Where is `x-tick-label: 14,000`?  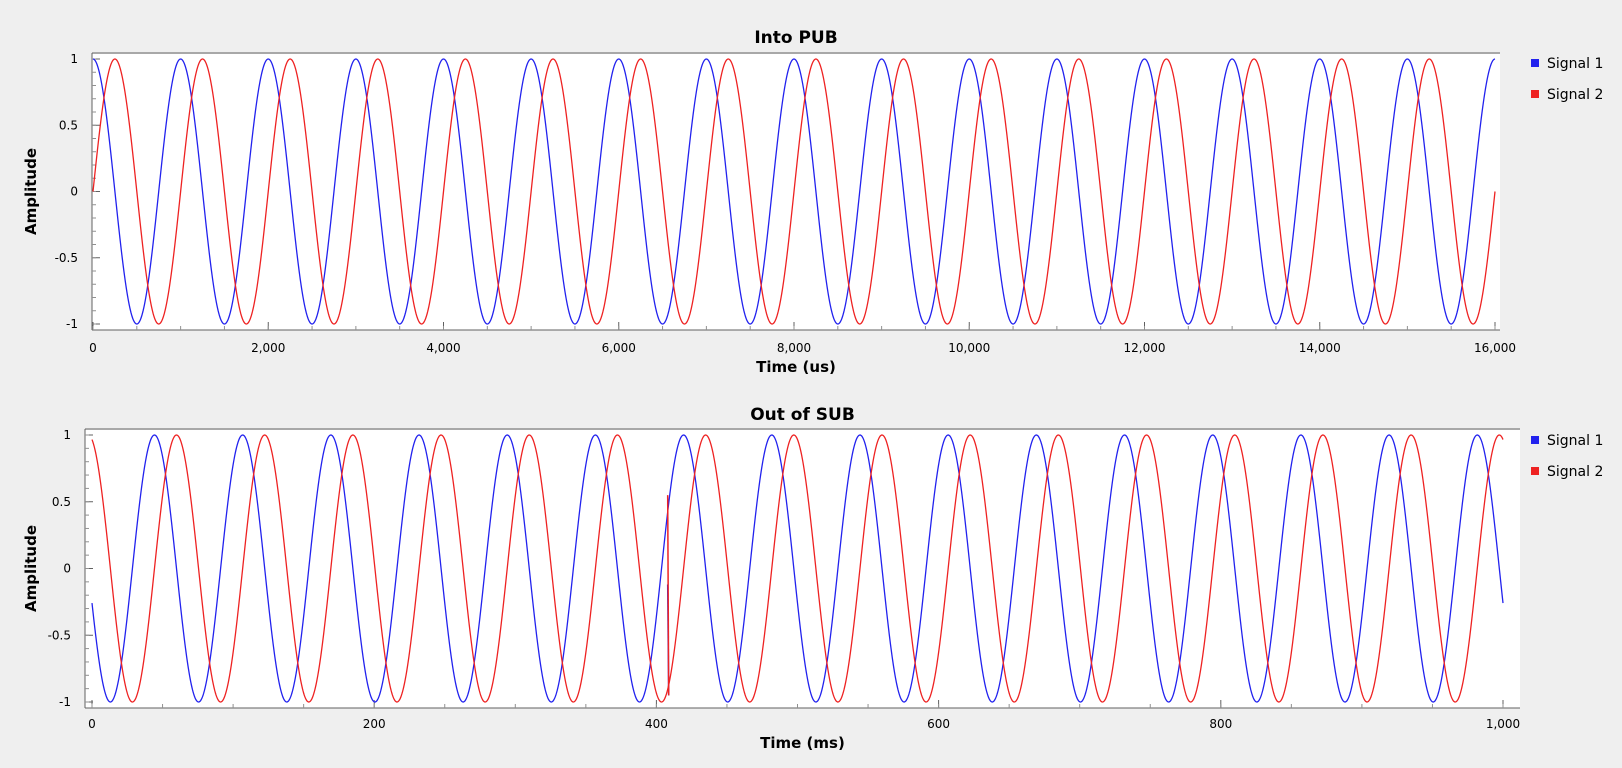
x-tick-label: 14,000 is located at coordinates (1320, 348).